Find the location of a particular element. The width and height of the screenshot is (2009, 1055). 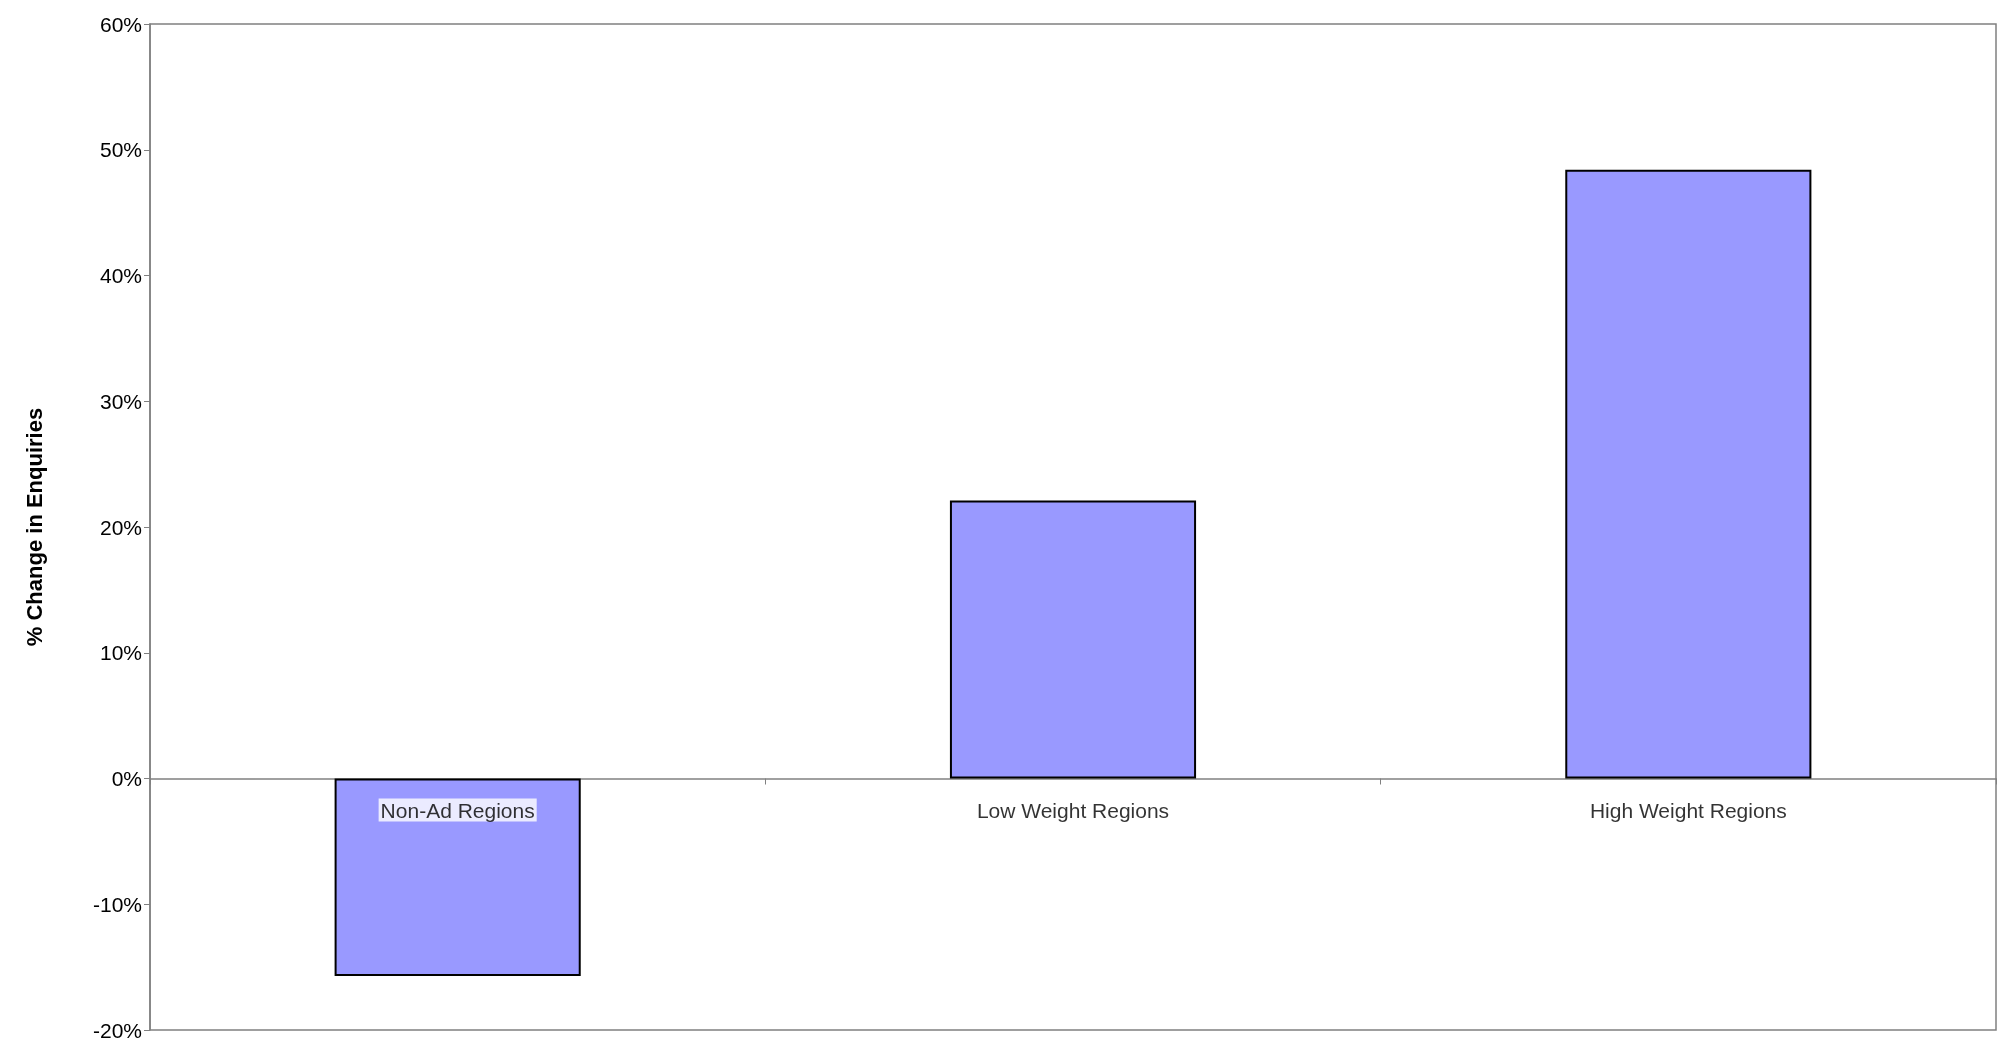

y-tick-label: 10% is located at coordinates (120, 653).